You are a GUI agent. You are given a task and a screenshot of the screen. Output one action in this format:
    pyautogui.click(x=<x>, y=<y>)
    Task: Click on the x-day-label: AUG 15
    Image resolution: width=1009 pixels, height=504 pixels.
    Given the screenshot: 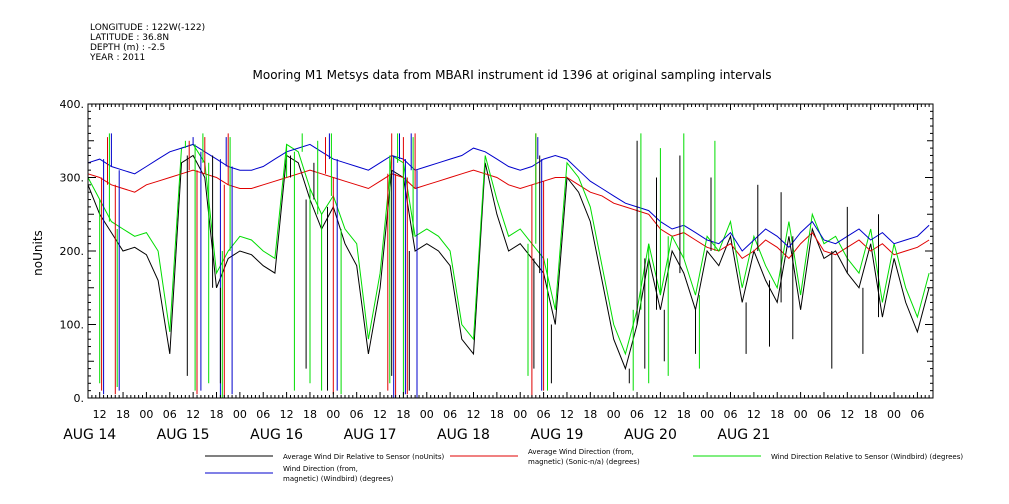 What is the action you would take?
    pyautogui.click(x=183, y=435)
    